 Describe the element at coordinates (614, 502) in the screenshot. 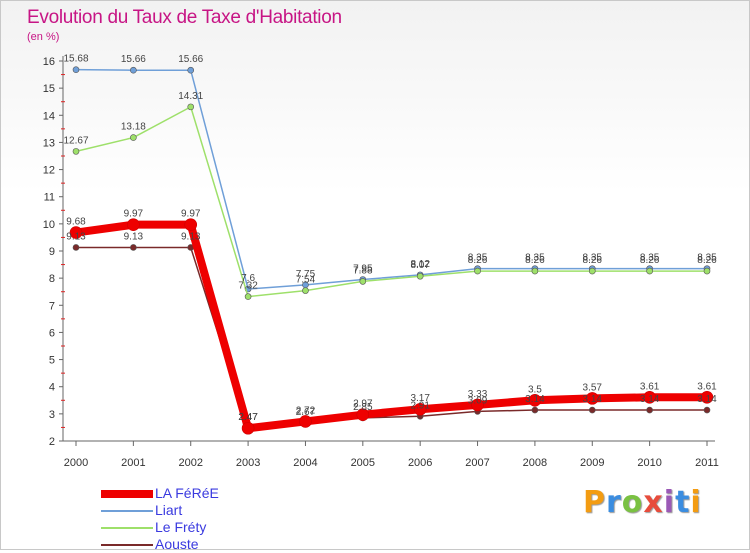

I see `logo-letter: r` at that location.